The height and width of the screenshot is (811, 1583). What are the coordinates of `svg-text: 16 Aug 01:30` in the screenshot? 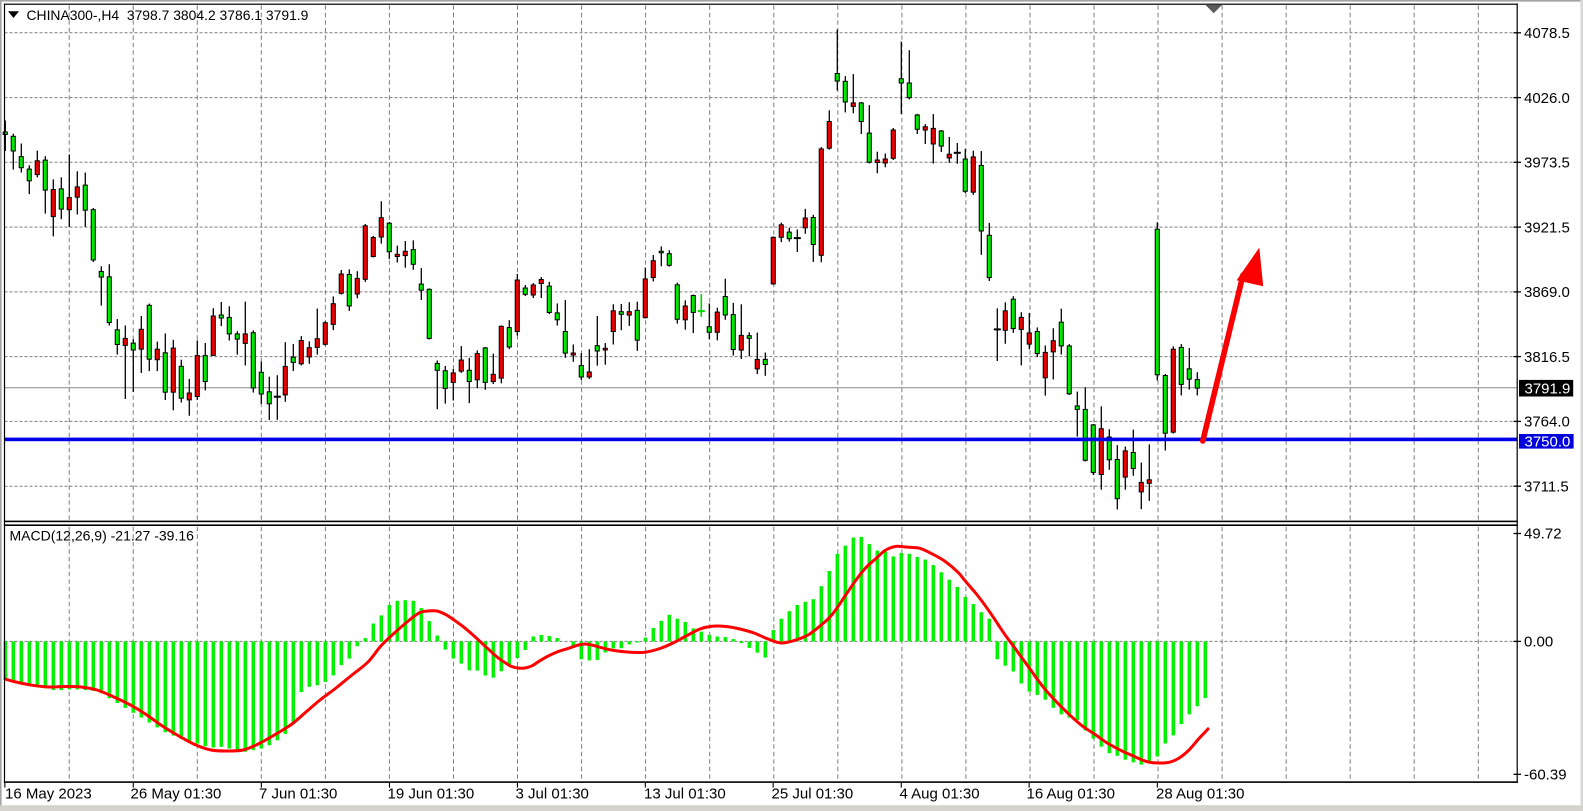 It's located at (1071, 794).